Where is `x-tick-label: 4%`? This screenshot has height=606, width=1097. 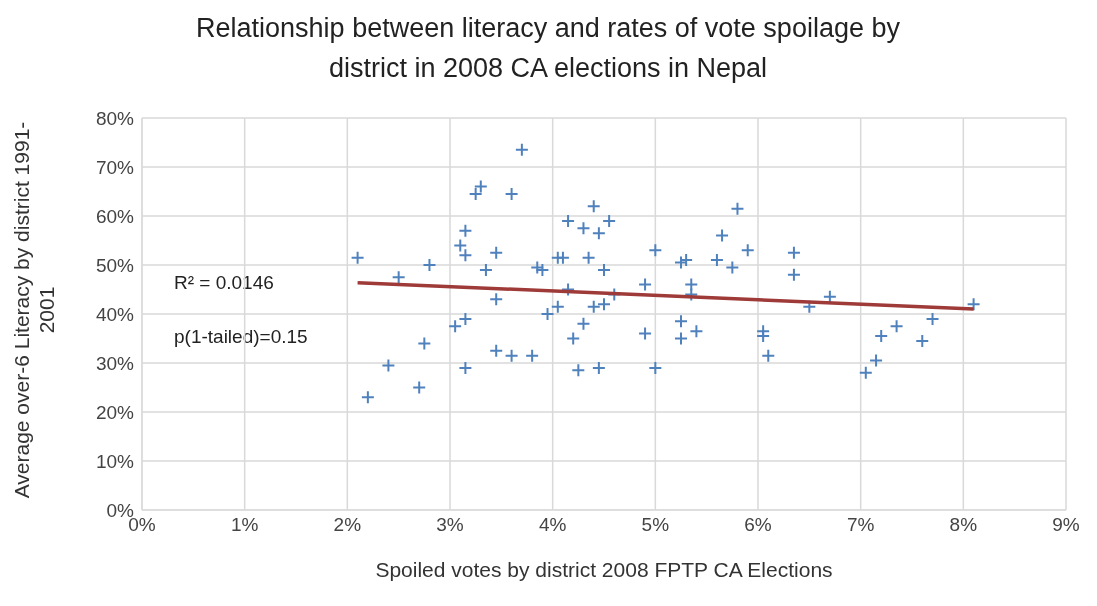
x-tick-label: 4% is located at coordinates (552, 525).